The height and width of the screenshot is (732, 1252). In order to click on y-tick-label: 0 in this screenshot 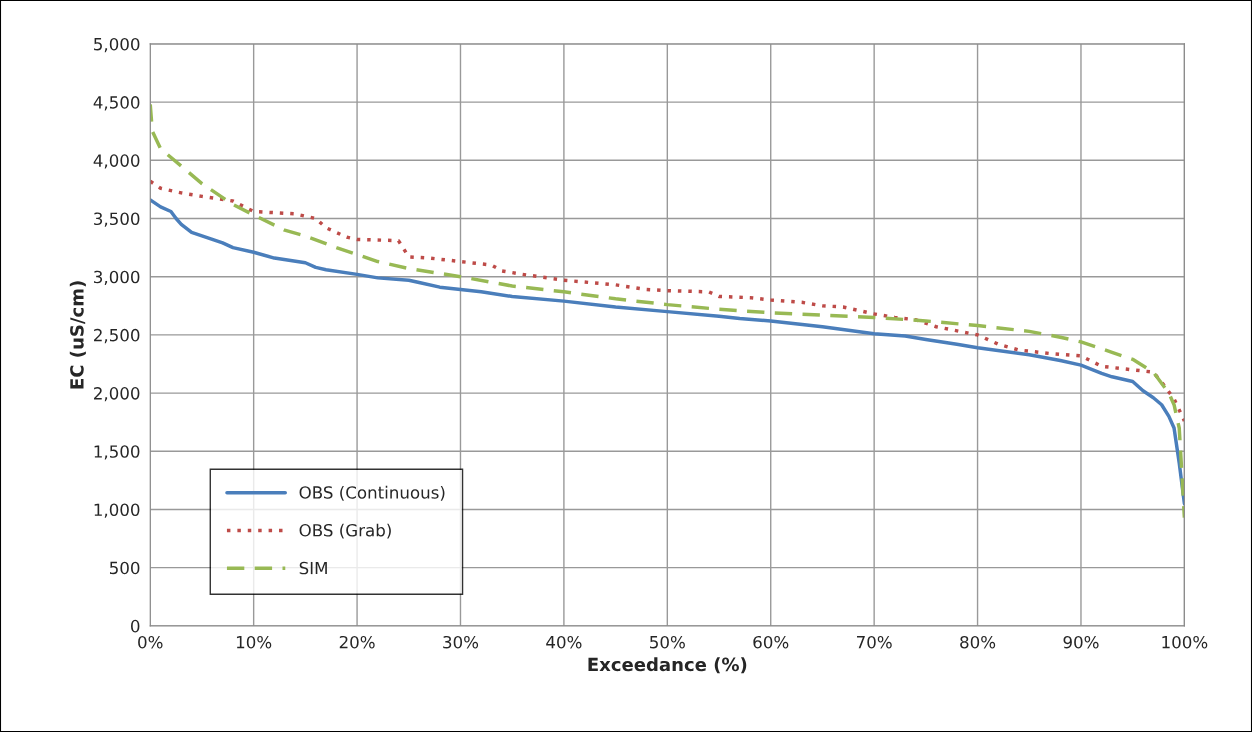, I will do `click(135, 626)`.